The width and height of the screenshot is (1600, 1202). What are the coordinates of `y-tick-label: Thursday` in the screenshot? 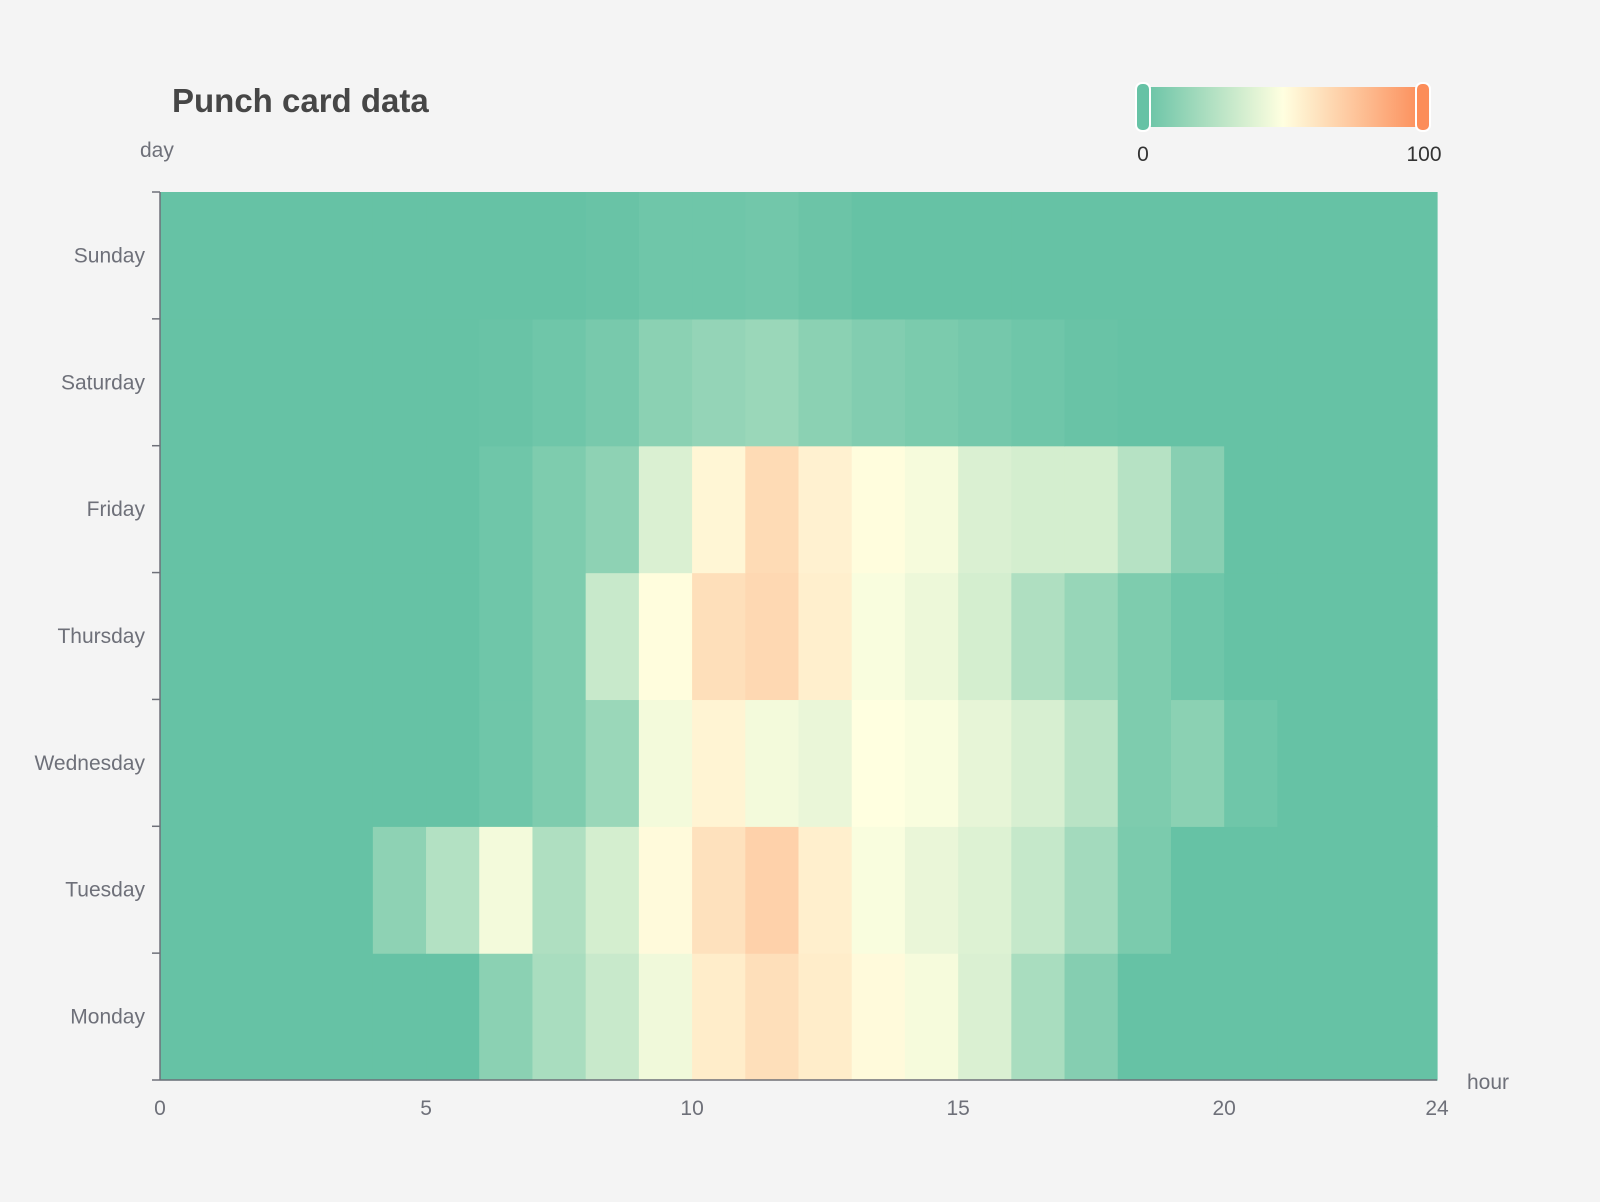 It's located at (101, 636).